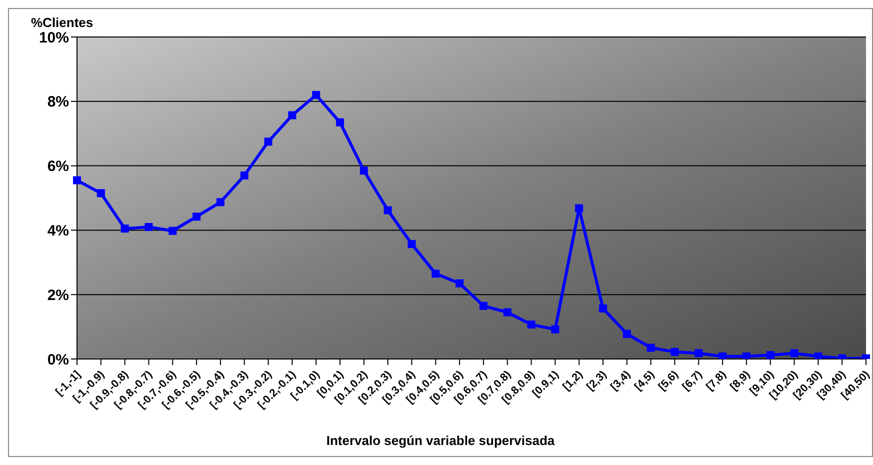 The width and height of the screenshot is (873, 465). Describe the element at coordinates (58, 359) in the screenshot. I see `y-tick-label: 0%` at that location.